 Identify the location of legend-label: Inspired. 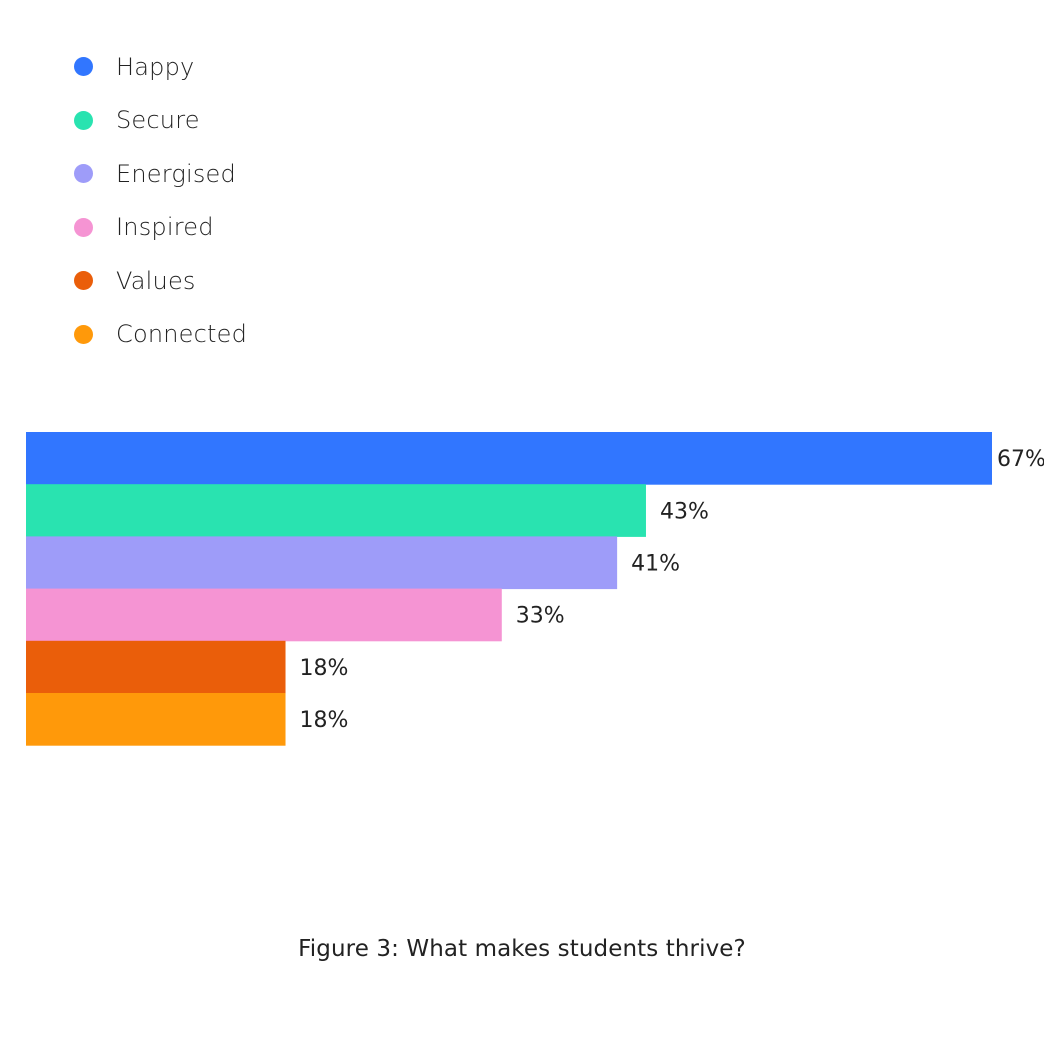
(165, 227).